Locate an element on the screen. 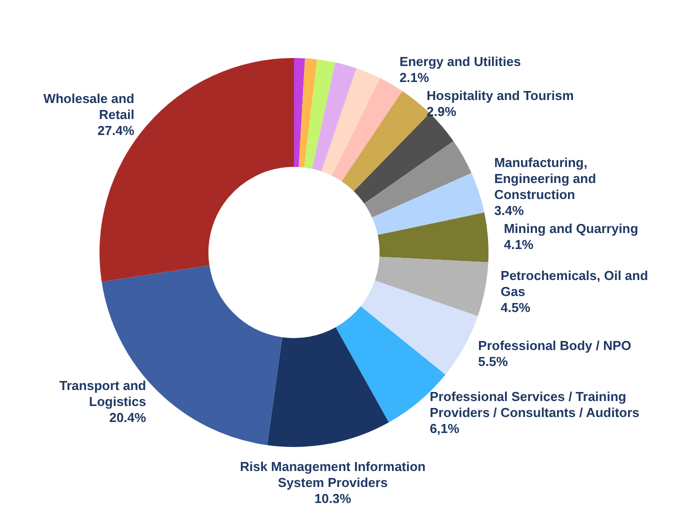 The width and height of the screenshot is (673, 527). data-label: 3.4% is located at coordinates (509, 210).